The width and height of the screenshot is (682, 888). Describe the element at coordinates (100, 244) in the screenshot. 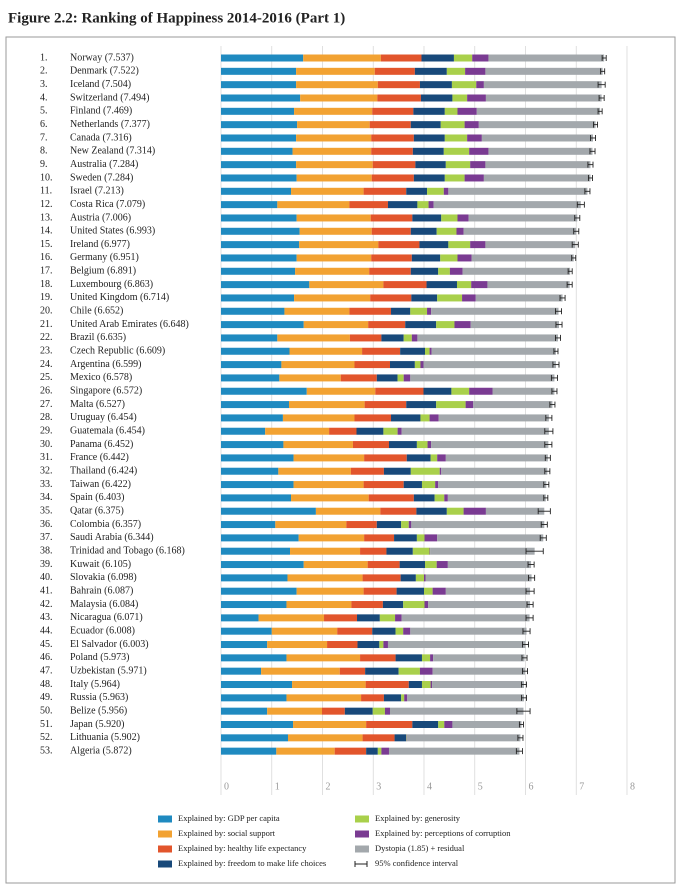

I see `category-label: Ireland (6.977)` at that location.